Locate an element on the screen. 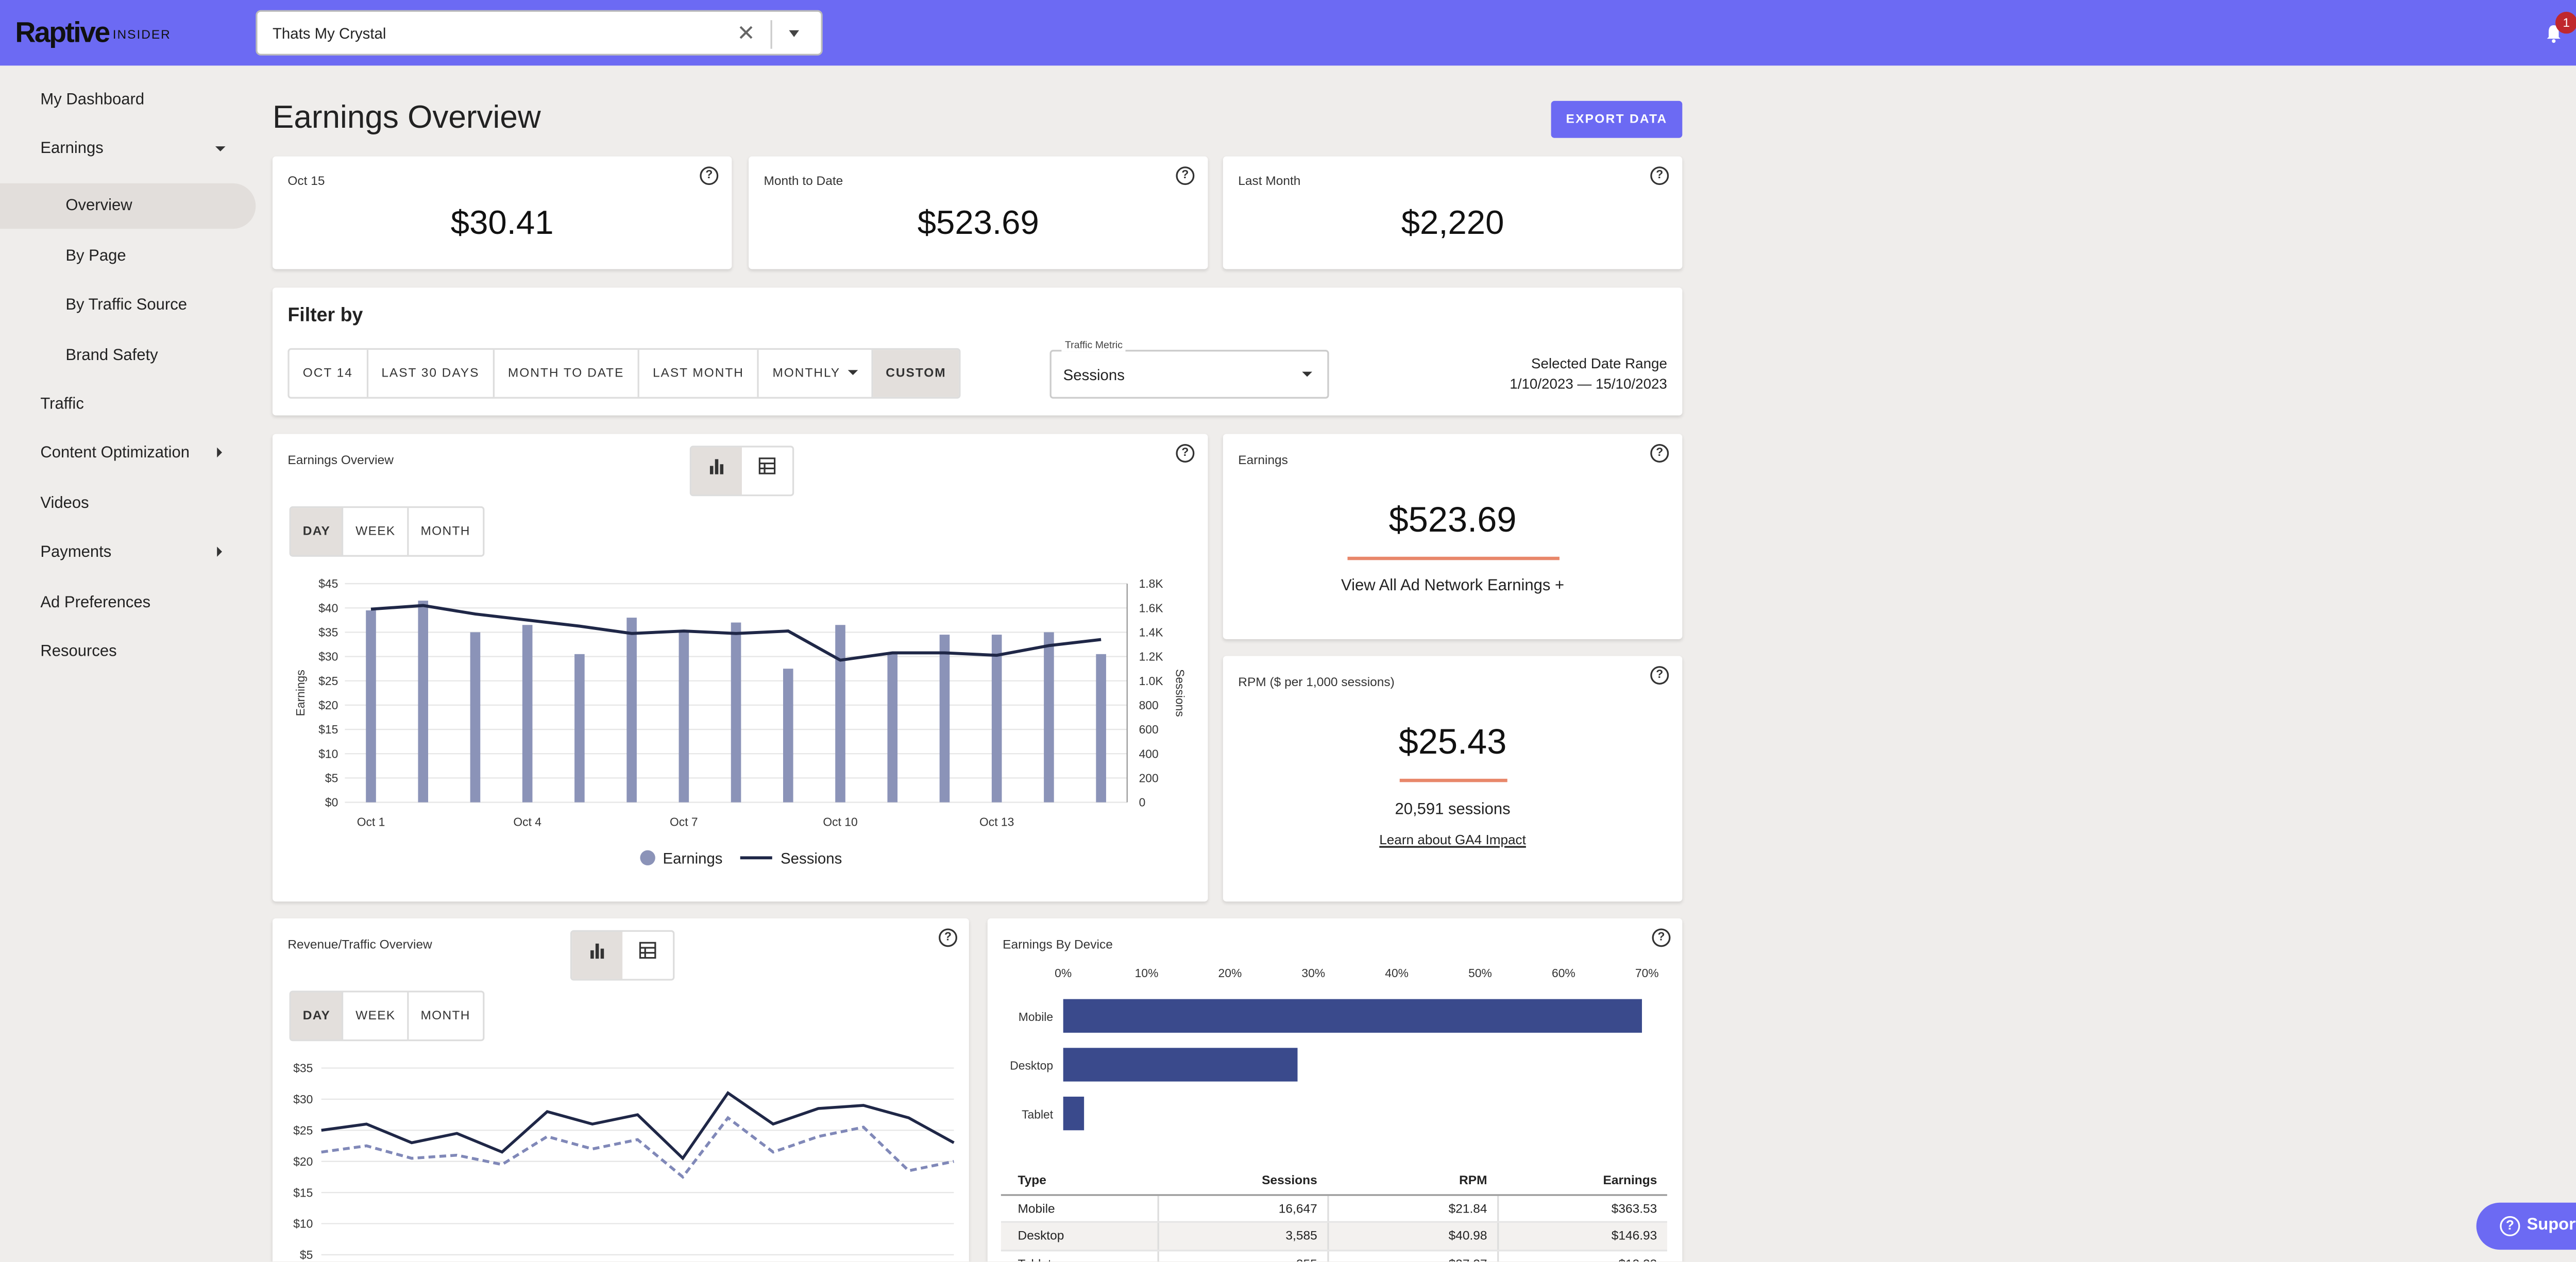 This screenshot has height=1262, width=2576. table-cell: 16,647 is located at coordinates (1242, 1208).